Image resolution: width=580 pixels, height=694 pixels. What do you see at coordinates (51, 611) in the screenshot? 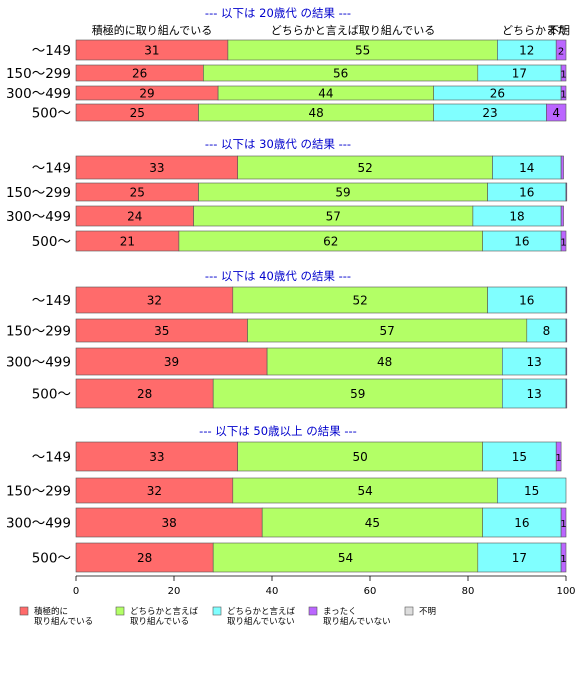
I see `legend-label: 積極的に` at bounding box center [51, 611].